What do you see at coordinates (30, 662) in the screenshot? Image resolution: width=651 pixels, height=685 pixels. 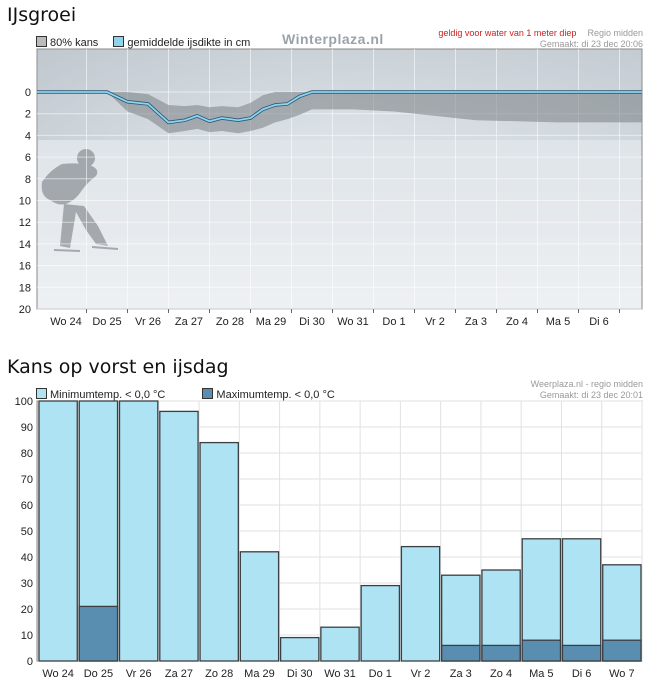 I see `frost-y-tick-label: 0` at bounding box center [30, 662].